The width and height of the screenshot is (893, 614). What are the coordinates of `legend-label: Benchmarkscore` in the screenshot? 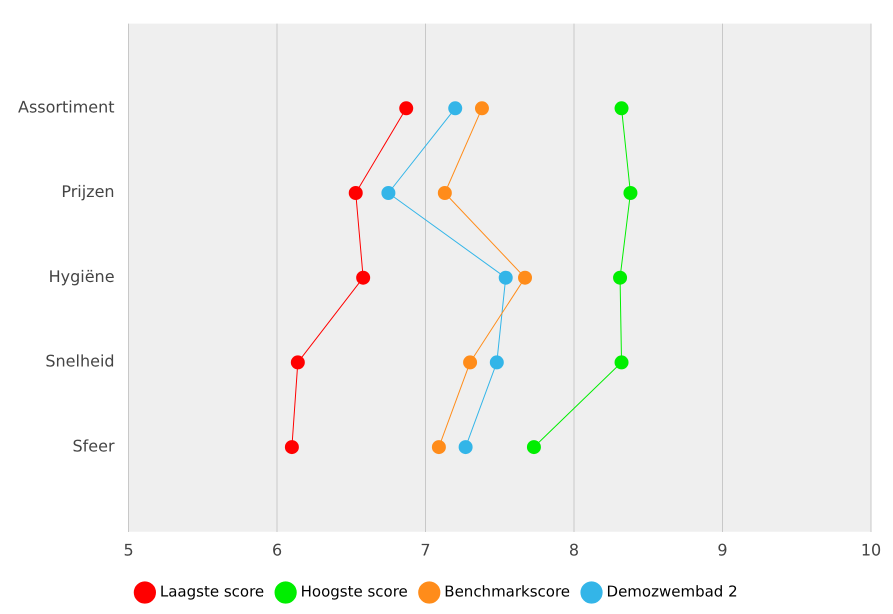 It's located at (507, 591).